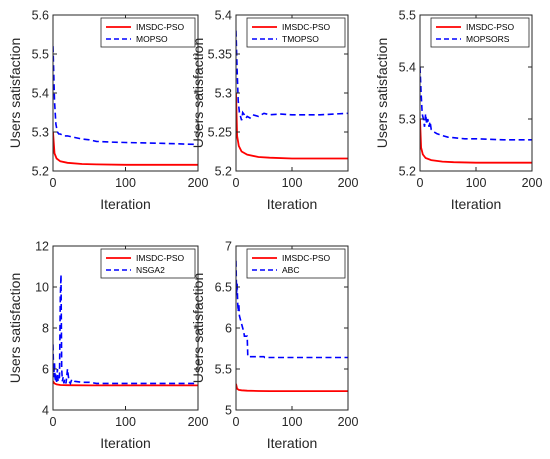 The width and height of the screenshot is (550, 459). What do you see at coordinates (40, 16) in the screenshot?
I see `y-tick-label: 5.6` at bounding box center [40, 16].